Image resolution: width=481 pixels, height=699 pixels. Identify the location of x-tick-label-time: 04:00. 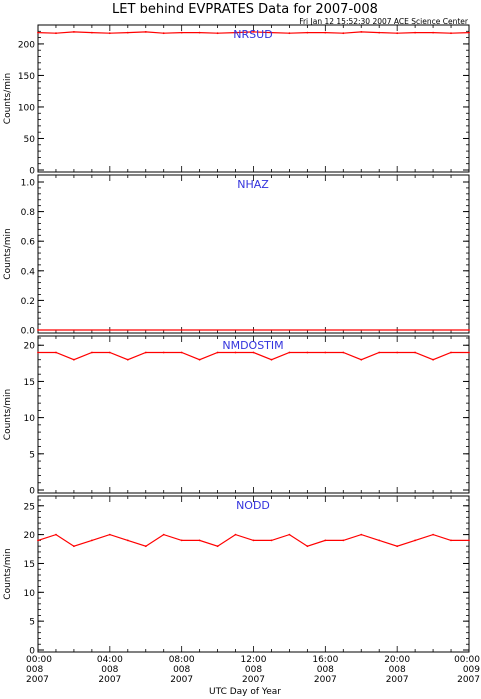
(110, 660).